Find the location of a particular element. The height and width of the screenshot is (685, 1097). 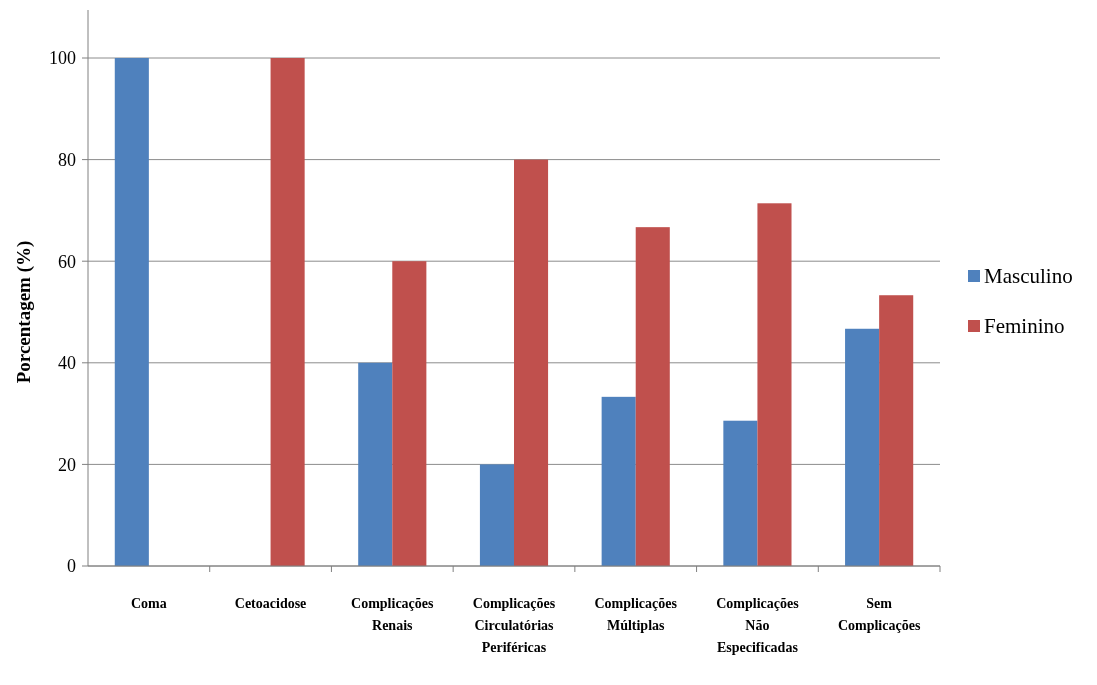

y-tick-label: 20 is located at coordinates (67, 464).